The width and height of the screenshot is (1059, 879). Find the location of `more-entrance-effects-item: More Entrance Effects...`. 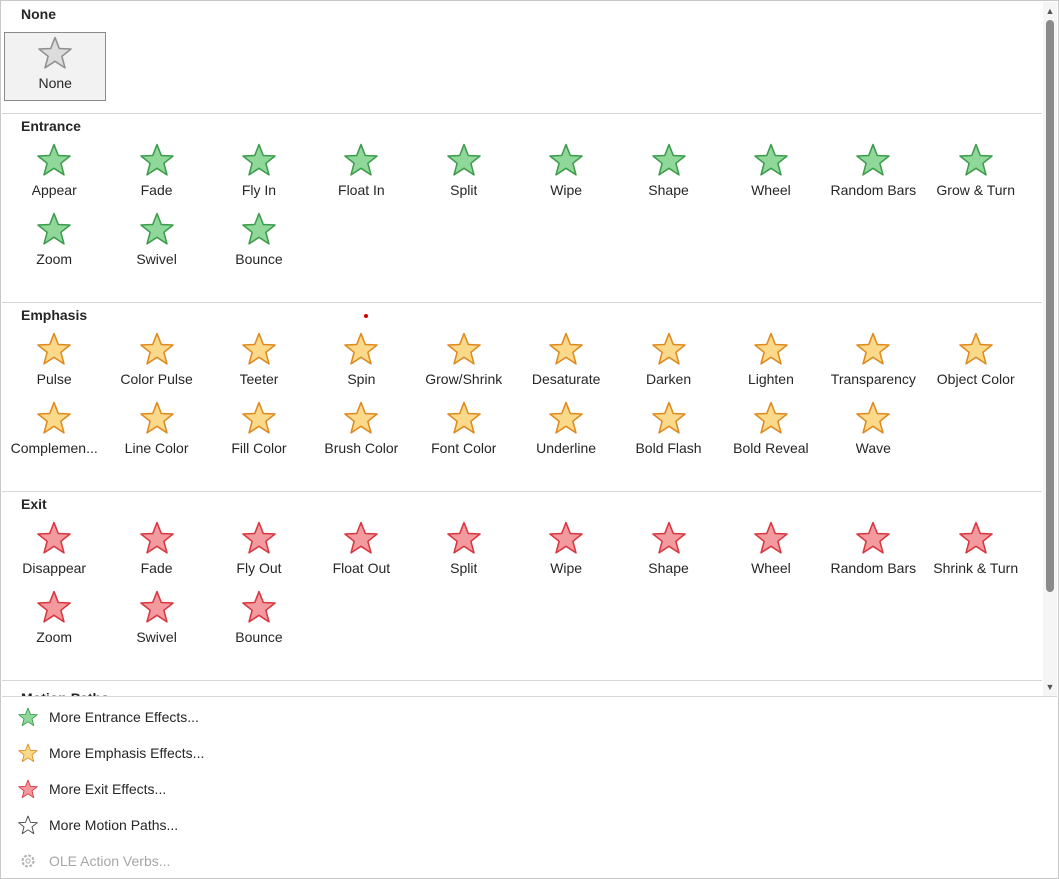

more-entrance-effects-item: More Entrance Effects... is located at coordinates (529, 717).